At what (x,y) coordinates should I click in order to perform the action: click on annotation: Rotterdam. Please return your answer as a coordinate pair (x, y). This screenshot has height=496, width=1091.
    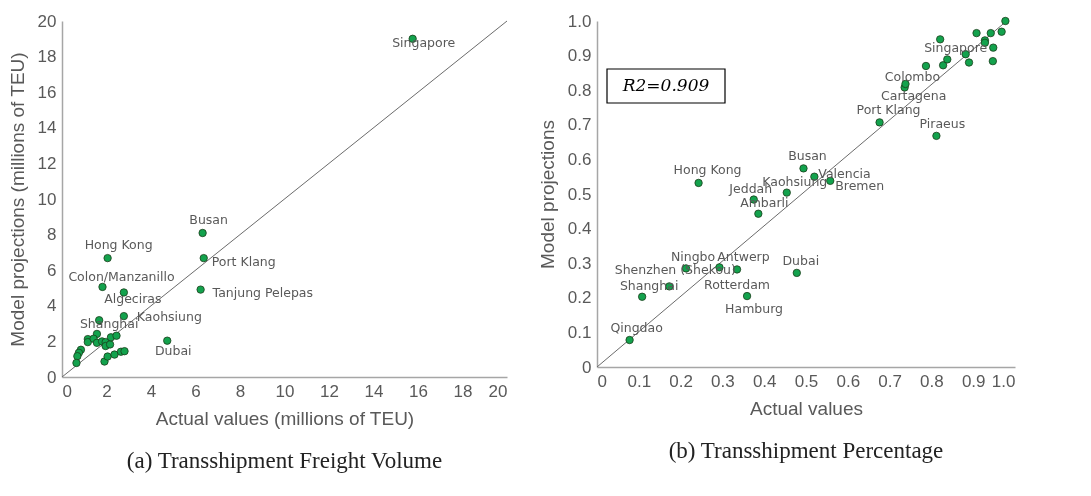
    Looking at the image, I should click on (737, 285).